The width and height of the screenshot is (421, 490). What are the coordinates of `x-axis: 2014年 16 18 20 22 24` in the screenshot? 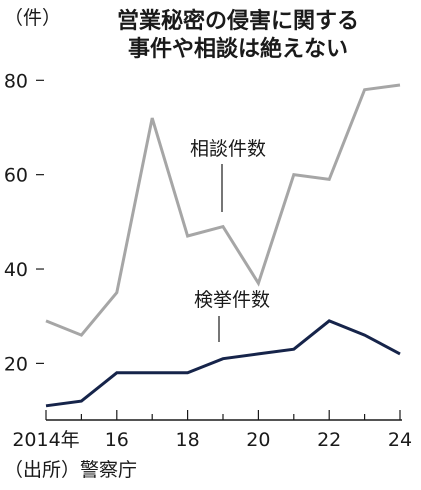 It's located at (212, 430).